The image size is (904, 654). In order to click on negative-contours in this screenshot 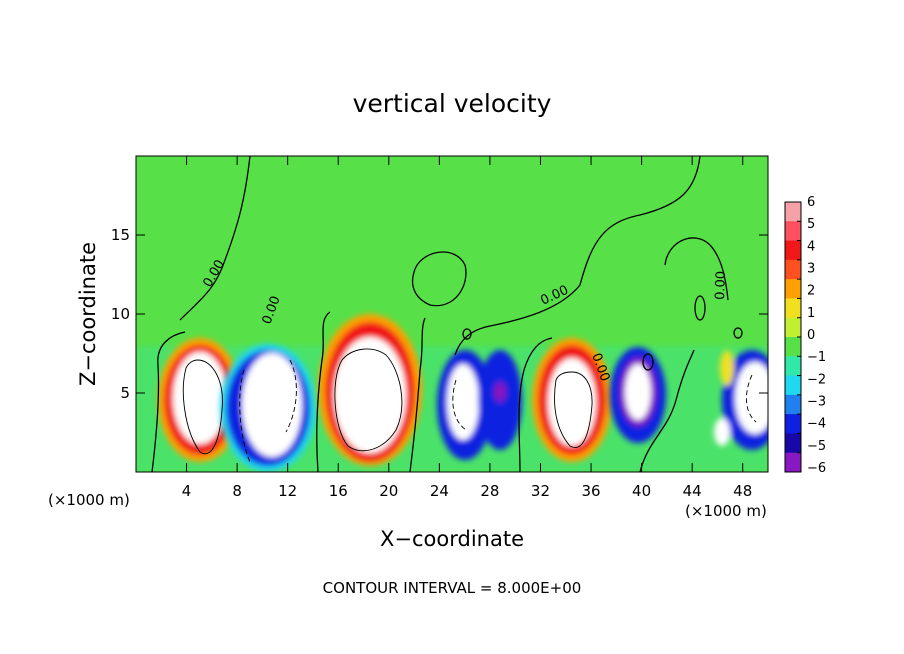, I will do `click(498, 411)`.